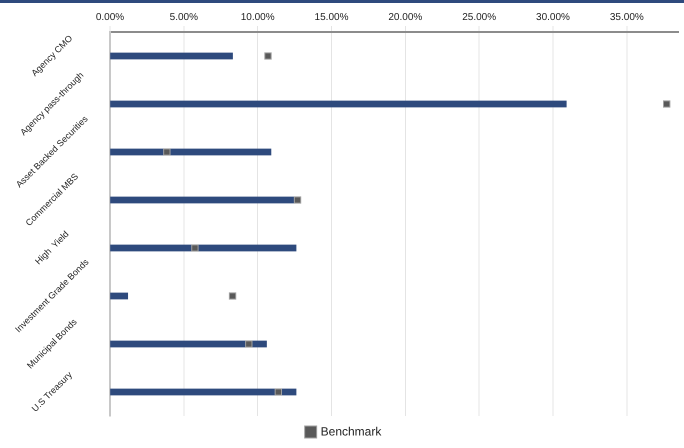 Image resolution: width=684 pixels, height=448 pixels. What do you see at coordinates (405, 17) in the screenshot?
I see `x-tick-label: 20.00%` at bounding box center [405, 17].